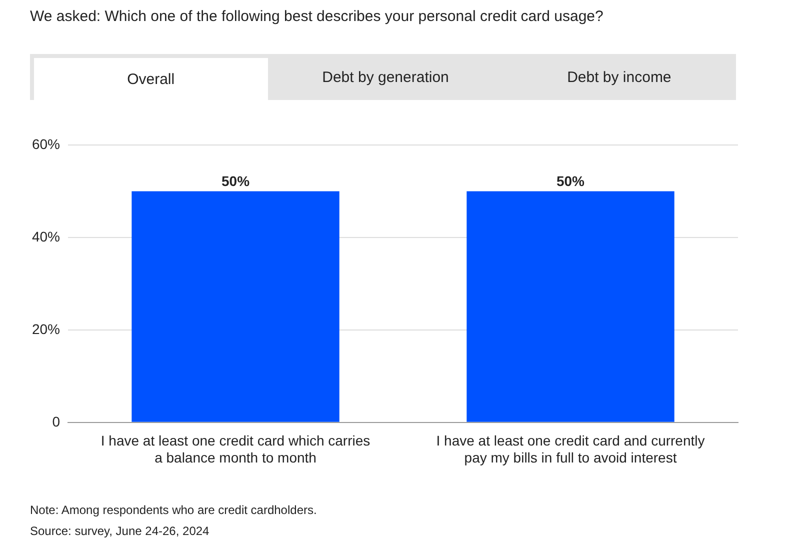 Image resolution: width=800 pixels, height=542 pixels. Describe the element at coordinates (619, 78) in the screenshot. I see `text: Debt by income` at that location.